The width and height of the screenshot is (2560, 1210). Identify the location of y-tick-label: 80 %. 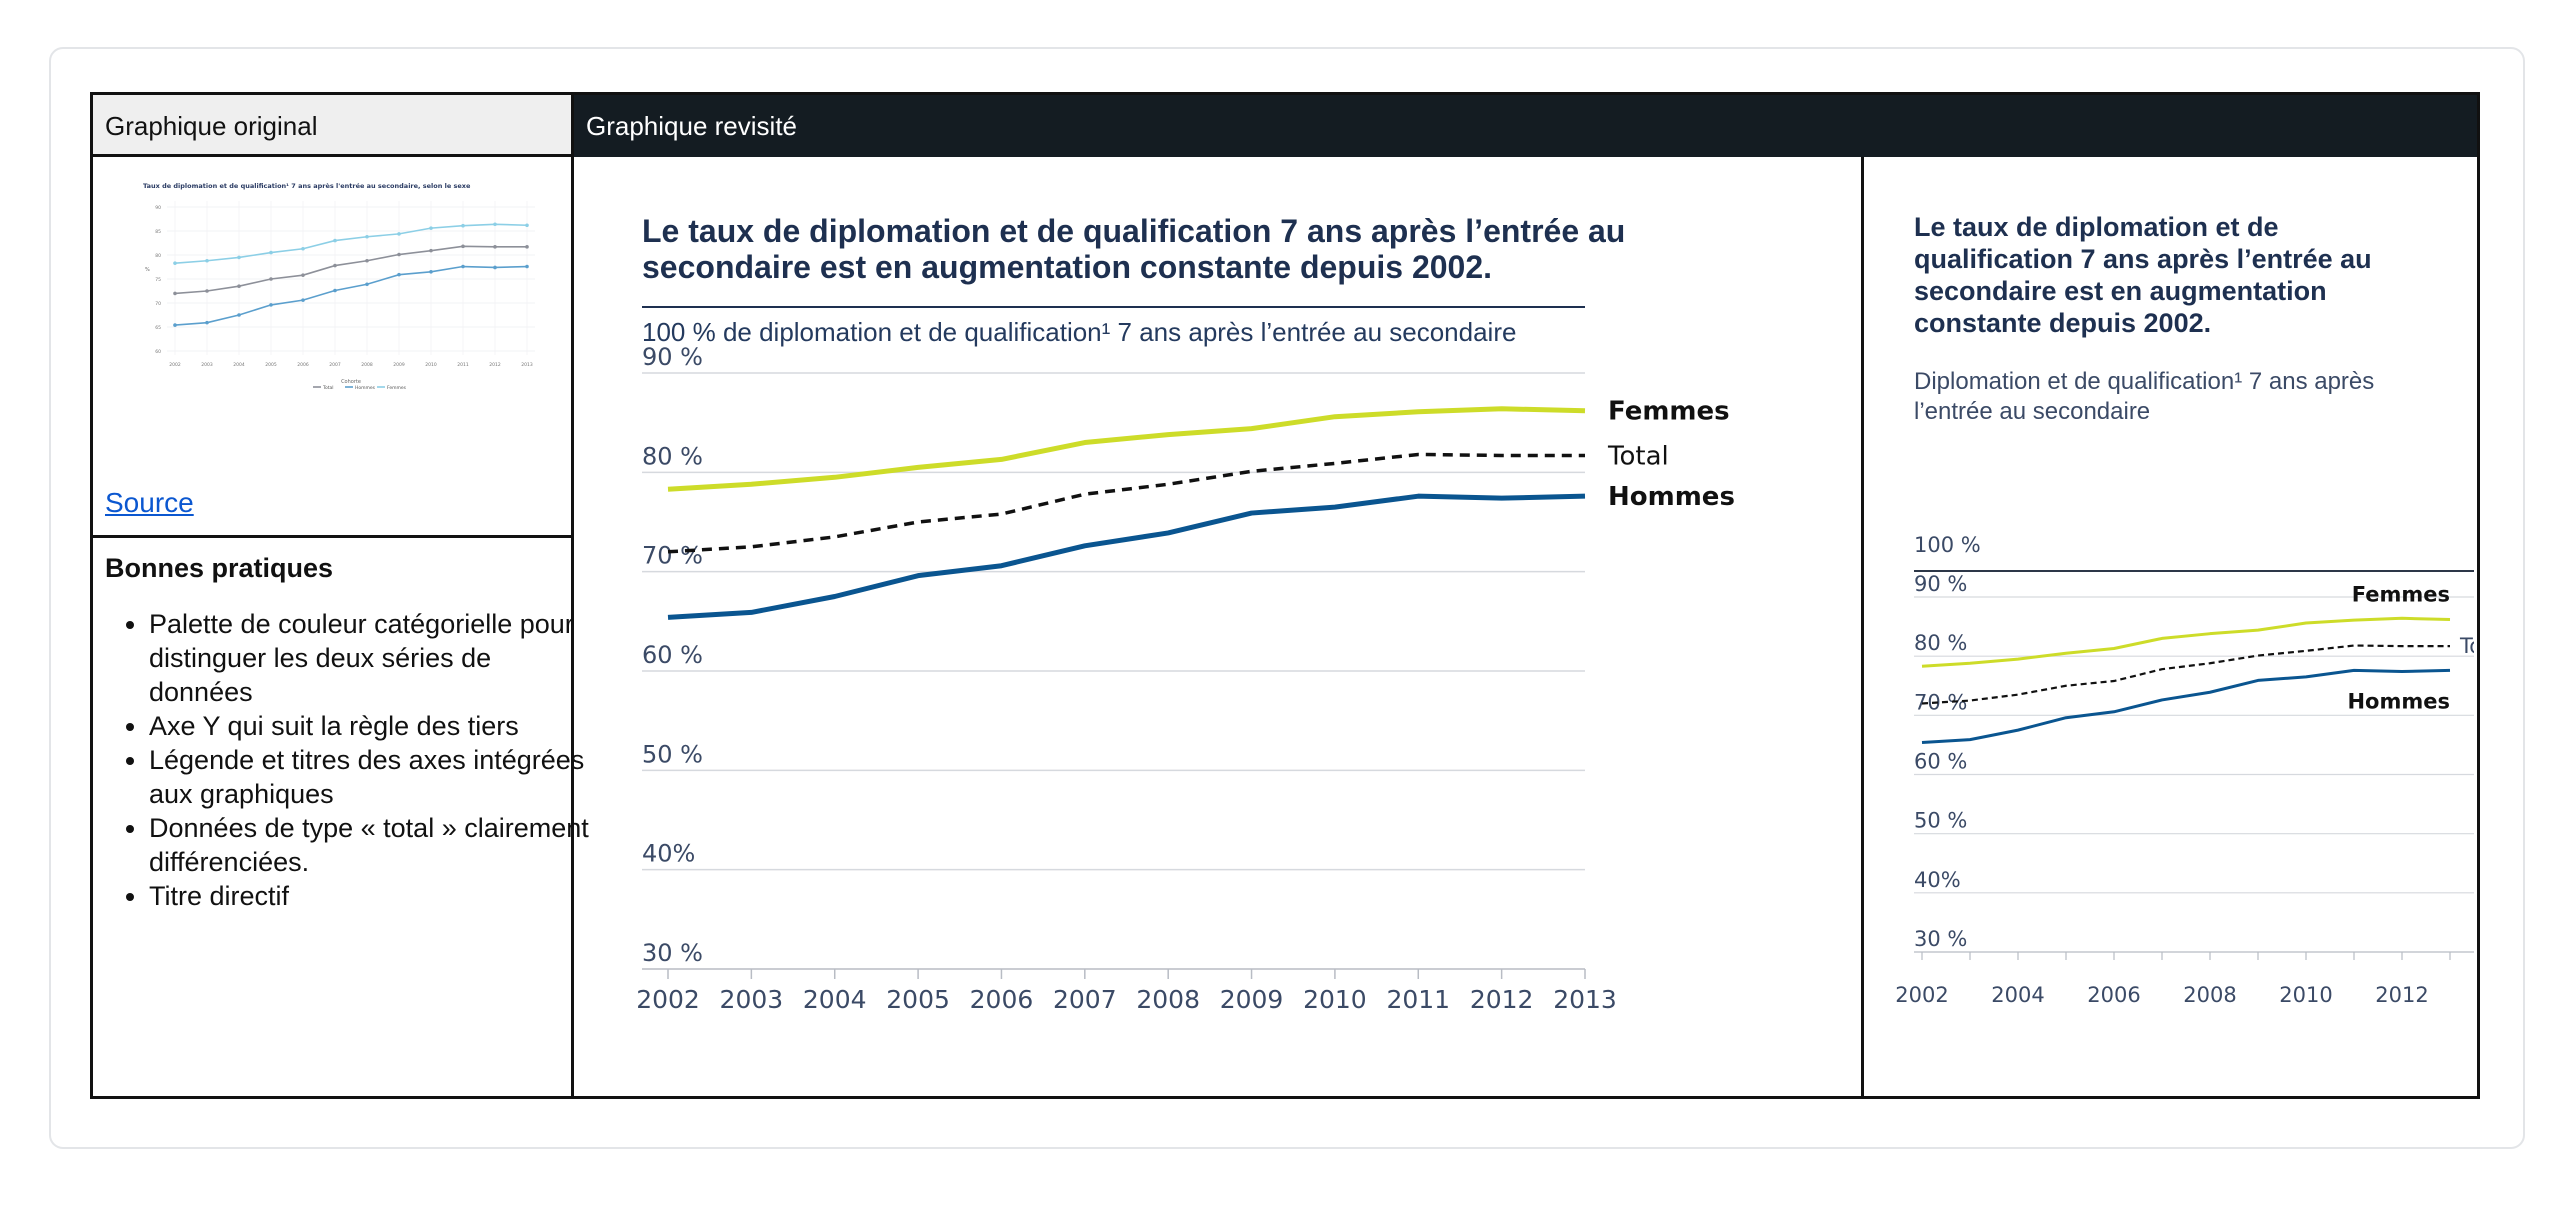
(1940, 643).